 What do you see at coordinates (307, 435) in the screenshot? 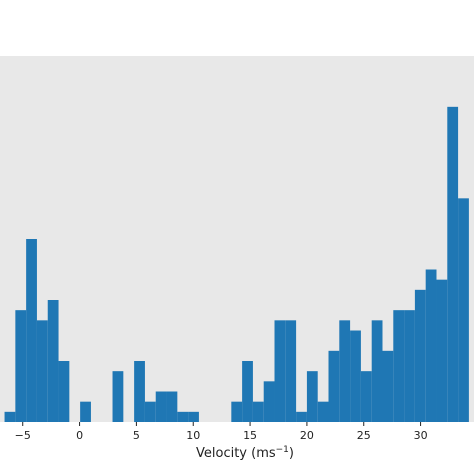
I see `x-tick-label: 20` at bounding box center [307, 435].